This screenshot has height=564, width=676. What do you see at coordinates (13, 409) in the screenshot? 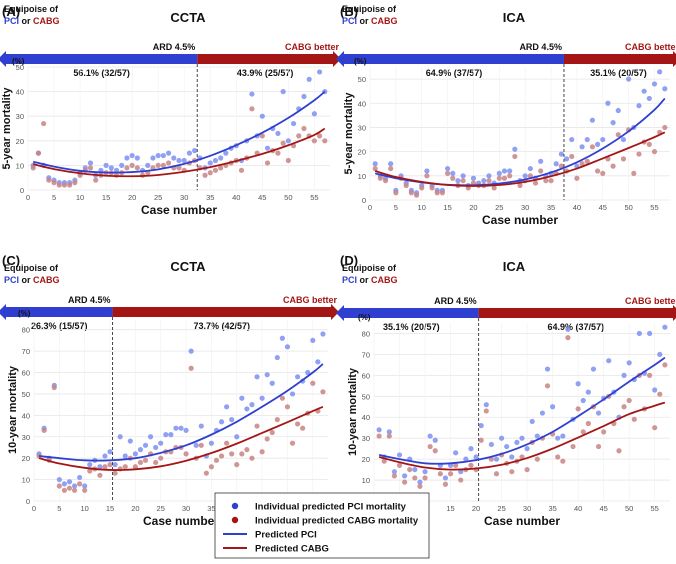
I see `y-axis-label: 10-year mortality` at bounding box center [13, 409].